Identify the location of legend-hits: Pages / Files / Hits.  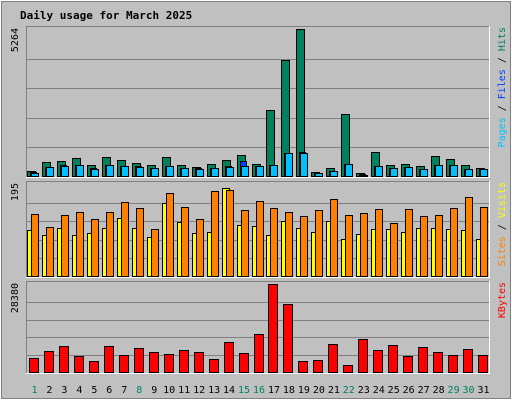
(502, 87).